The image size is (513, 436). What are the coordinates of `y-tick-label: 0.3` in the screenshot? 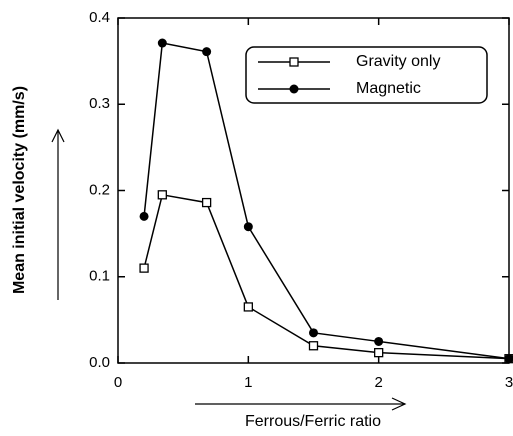 It's located at (99, 103).